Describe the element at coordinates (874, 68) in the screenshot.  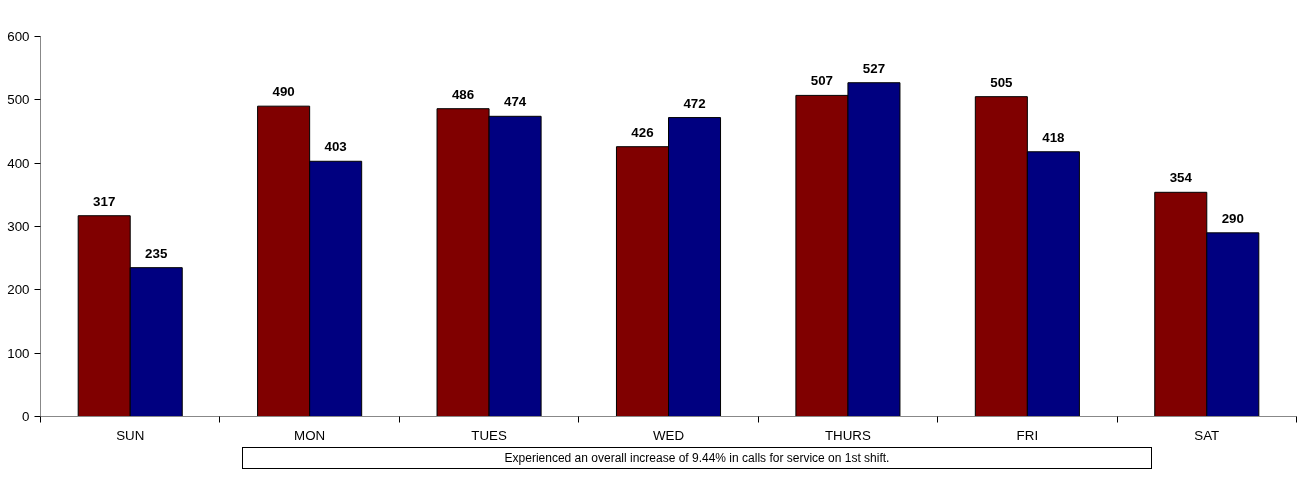
I see `data-label: 527` at that location.